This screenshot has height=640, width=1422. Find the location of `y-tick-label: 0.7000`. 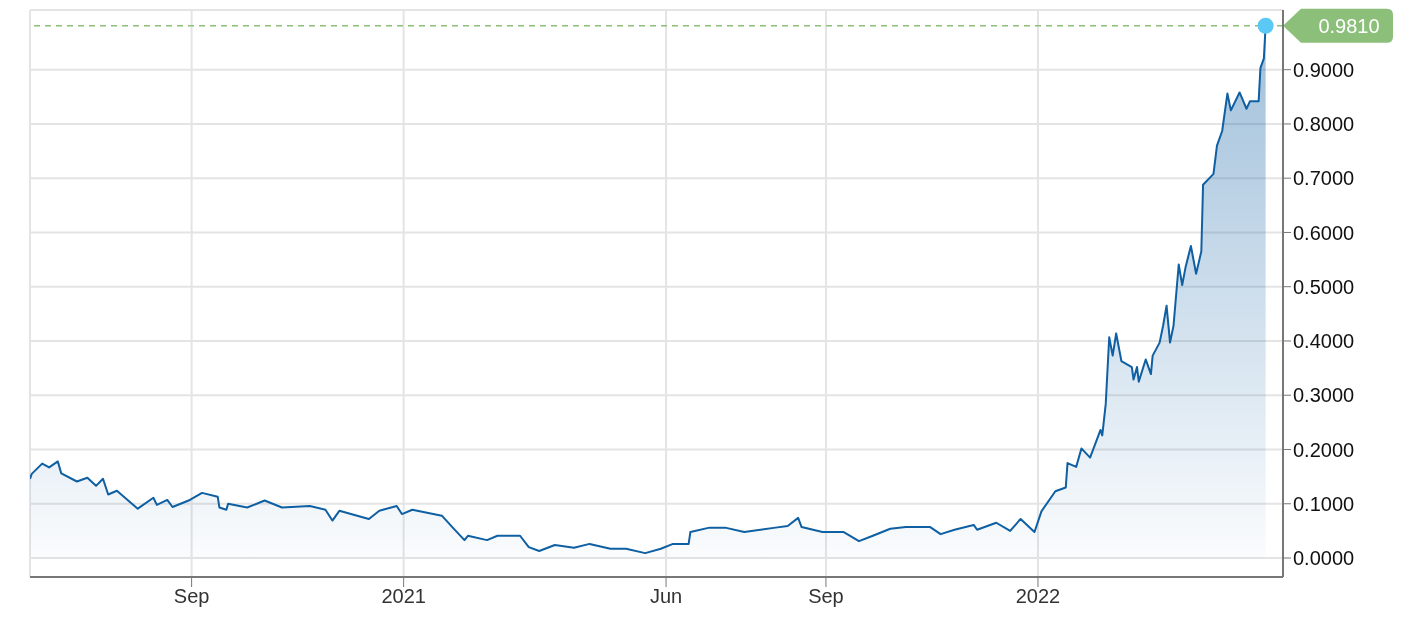

y-tick-label: 0.7000 is located at coordinates (1324, 178).